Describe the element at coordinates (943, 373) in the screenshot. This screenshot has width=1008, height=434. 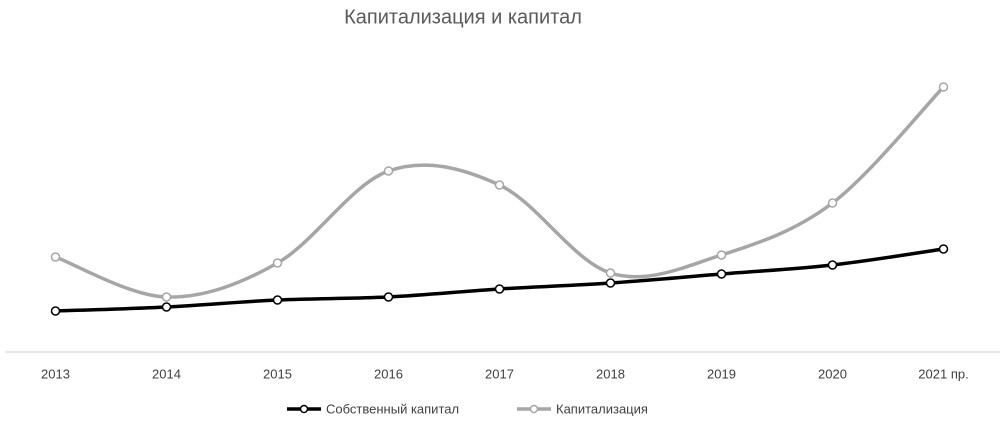
I see `x-tick-label: 2021 пр.` at that location.